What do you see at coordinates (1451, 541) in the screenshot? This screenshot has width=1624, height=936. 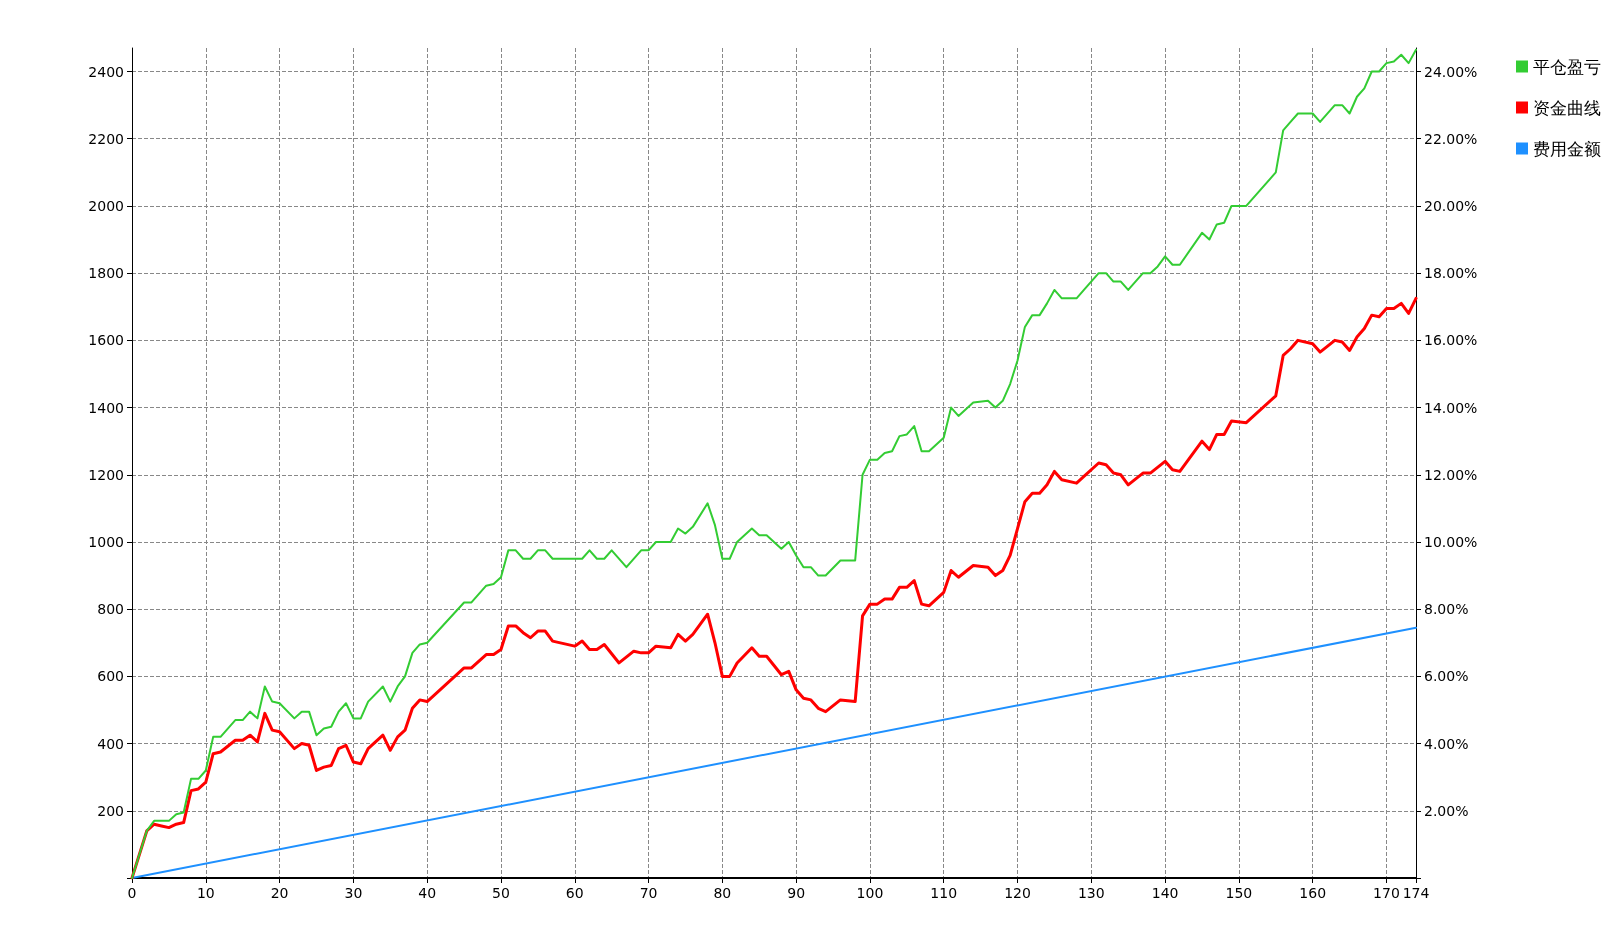 I see `y2-tick-label: 10.00%` at bounding box center [1451, 541].